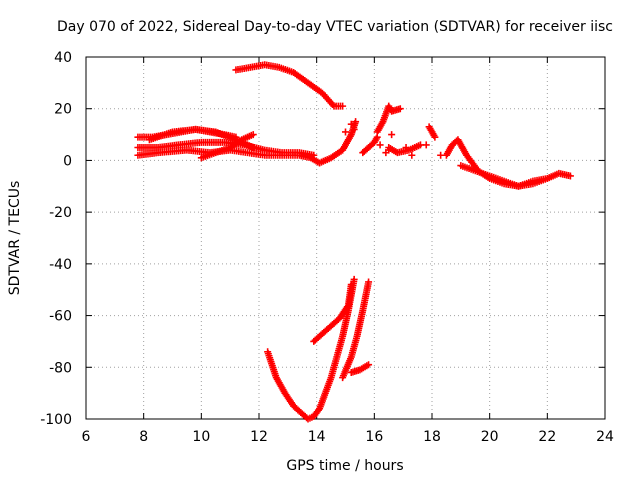  Describe the element at coordinates (360, 368) in the screenshot. I see `series-arc16` at that location.